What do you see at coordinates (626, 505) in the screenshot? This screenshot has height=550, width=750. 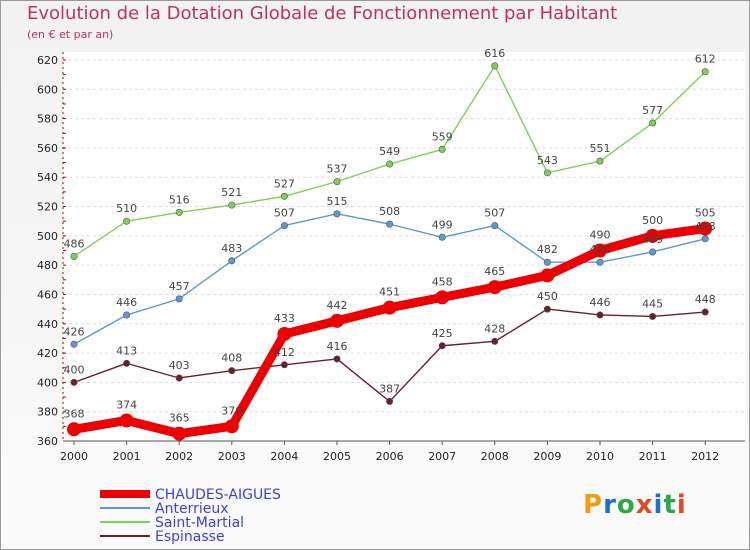 I see `logo-letter: o` at bounding box center [626, 505].